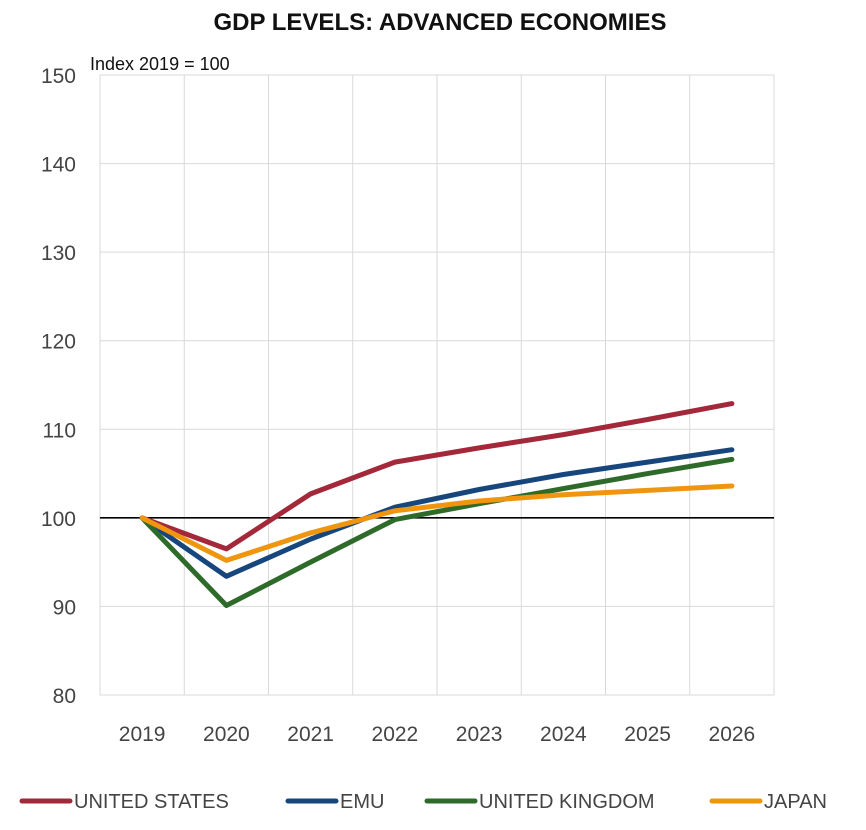 The height and width of the screenshot is (830, 866). Describe the element at coordinates (58, 253) in the screenshot. I see `y-tick-label: 130` at that location.